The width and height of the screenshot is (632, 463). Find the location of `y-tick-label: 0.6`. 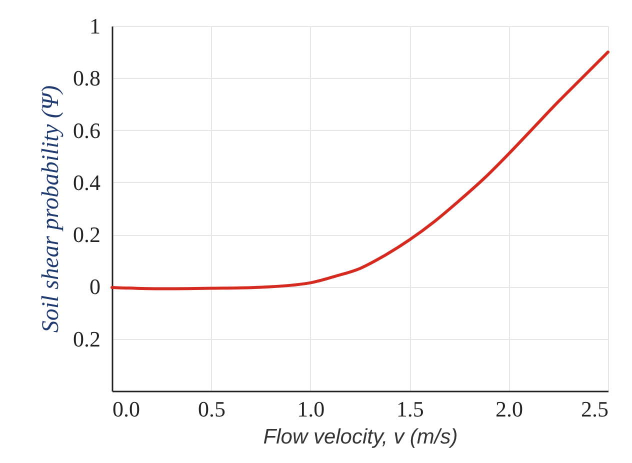

y-tick-label: 0.6 is located at coordinates (86, 130).